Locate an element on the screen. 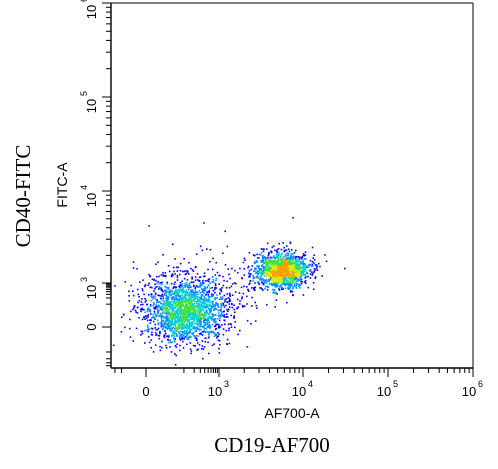 The width and height of the screenshot is (498, 469). y-axis-marker-label: CD40-FITC is located at coordinates (23, 196).